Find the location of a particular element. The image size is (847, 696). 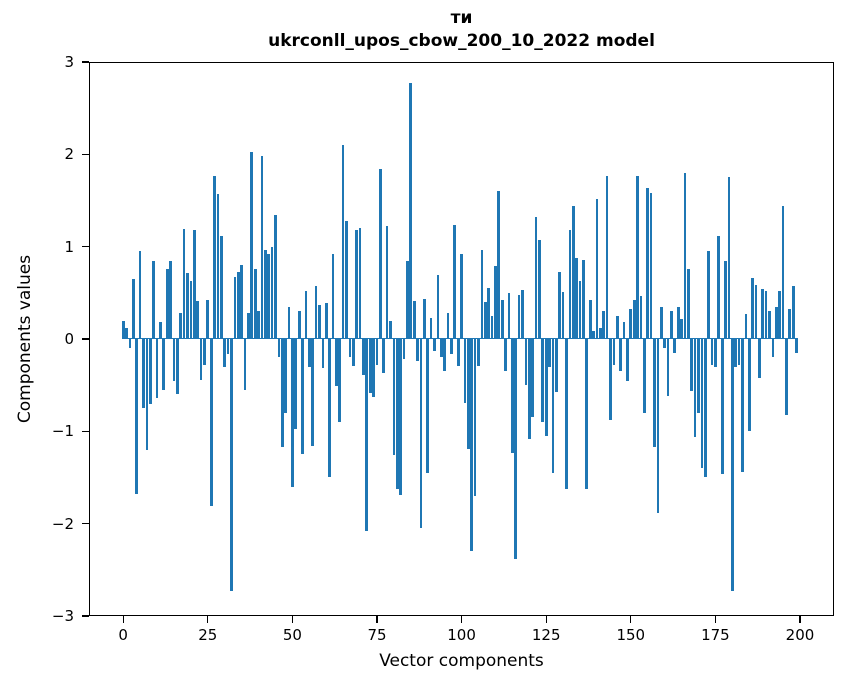

y-tick-mark is located at coordinates (85, 523).